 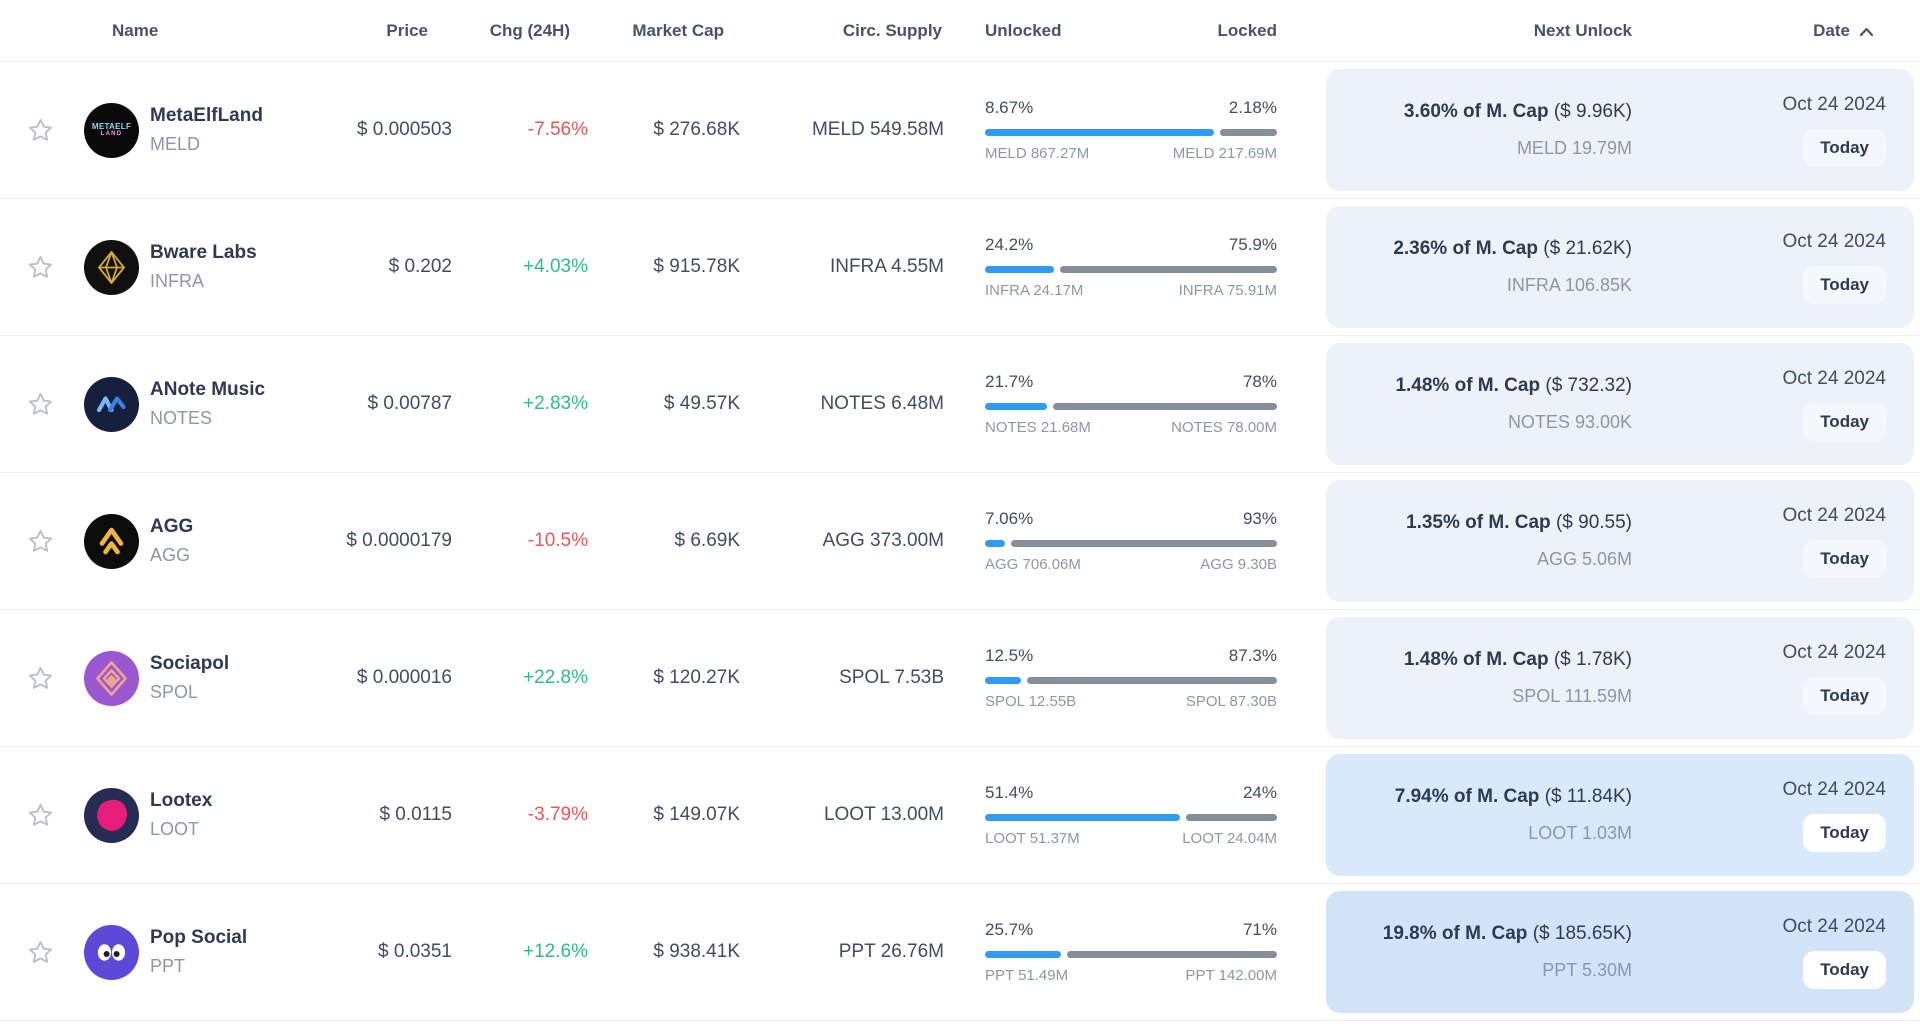 I want to click on column-header-locked: Locked, so click(x=1247, y=30).